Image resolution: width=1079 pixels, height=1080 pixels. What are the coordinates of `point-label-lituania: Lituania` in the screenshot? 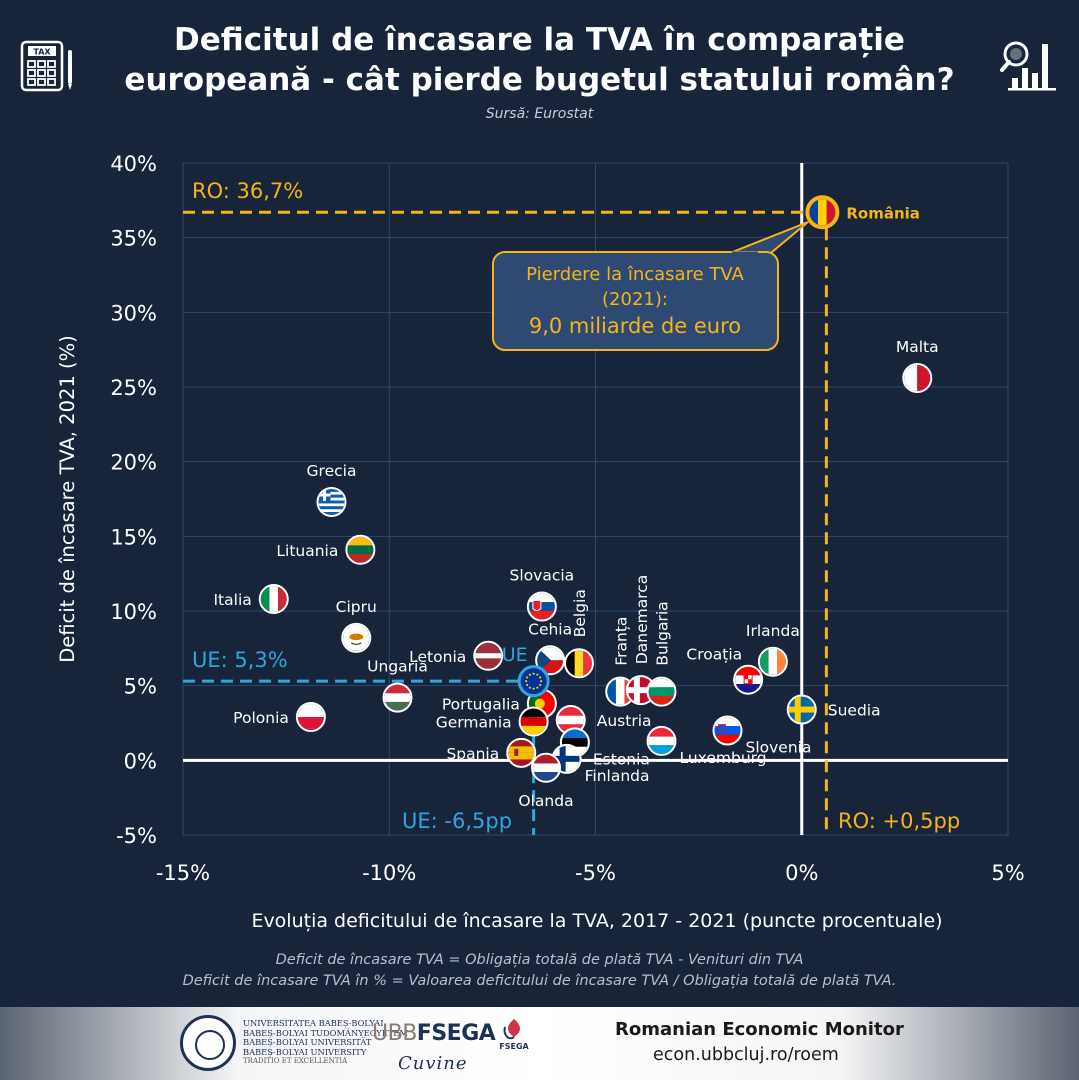 It's located at (307, 551).